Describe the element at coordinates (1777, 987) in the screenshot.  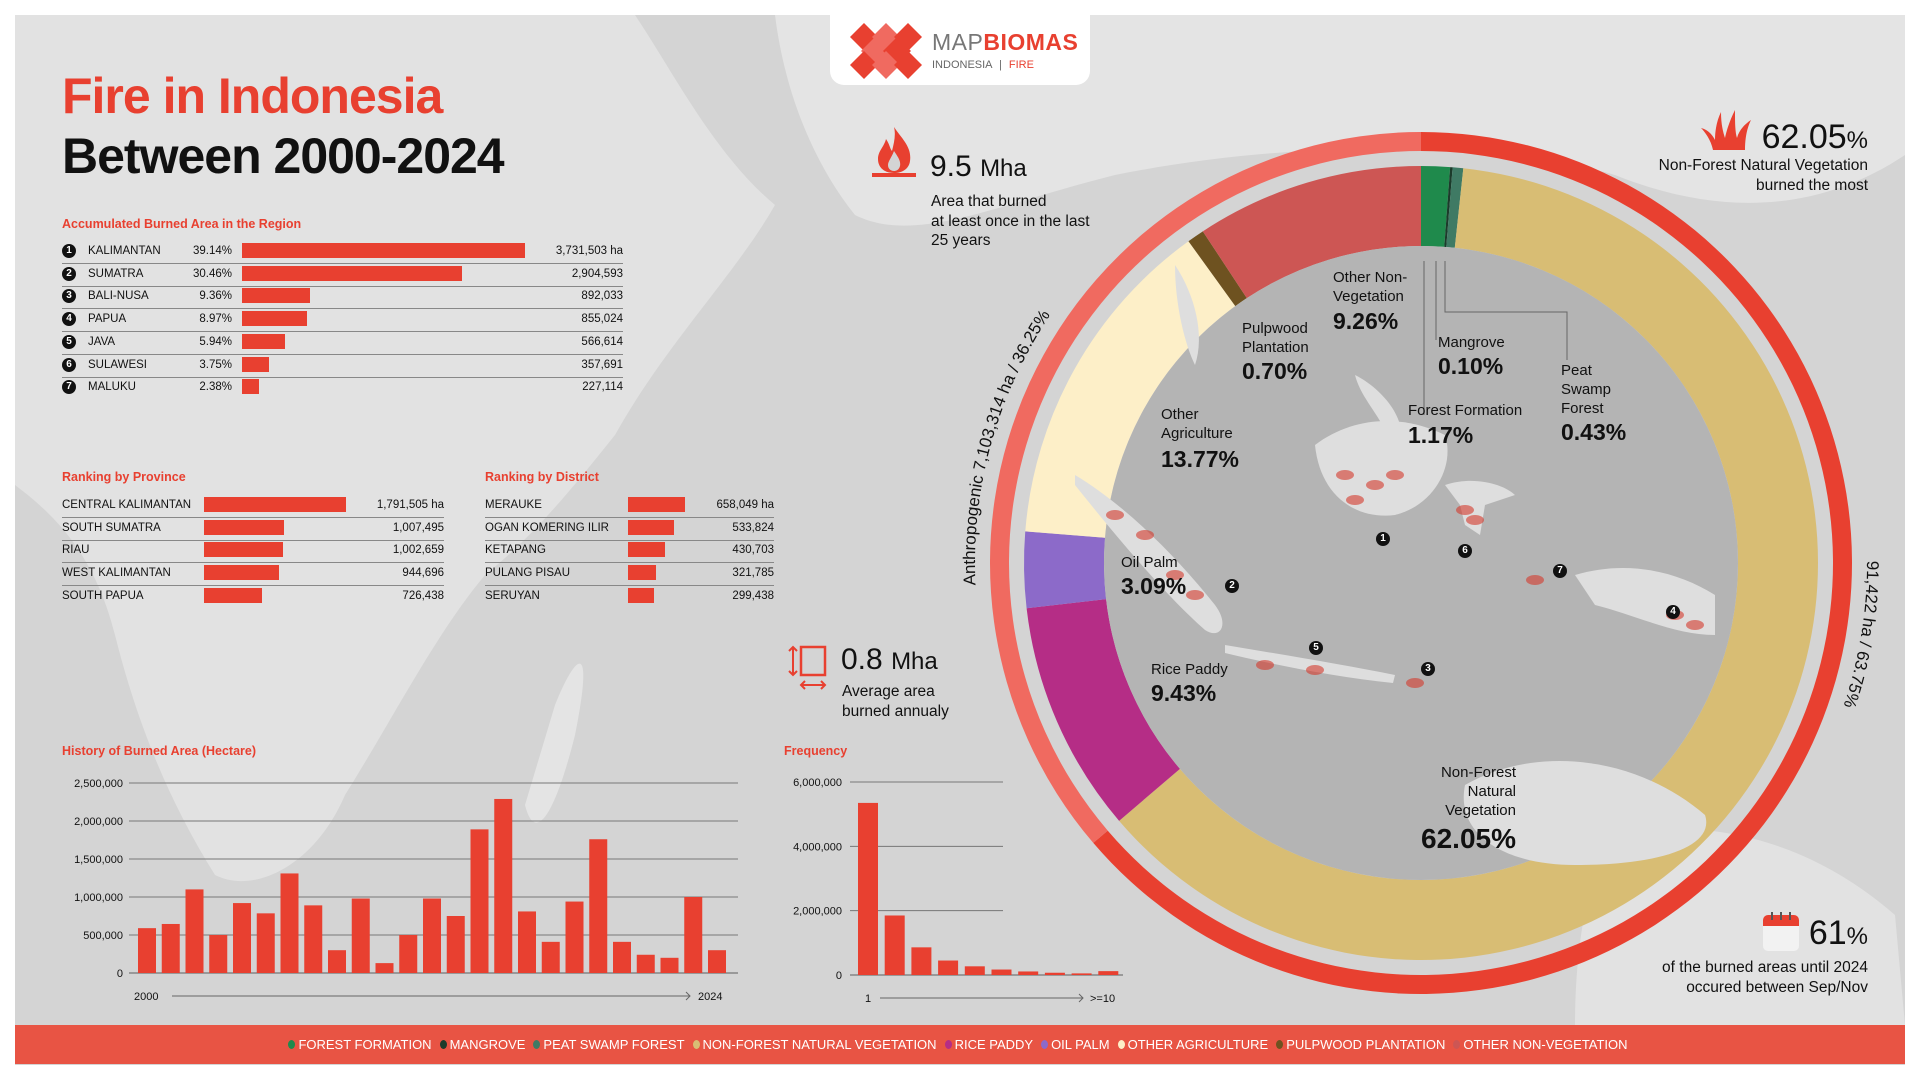
I see `season-line2: occured between Sep/Nov` at that location.